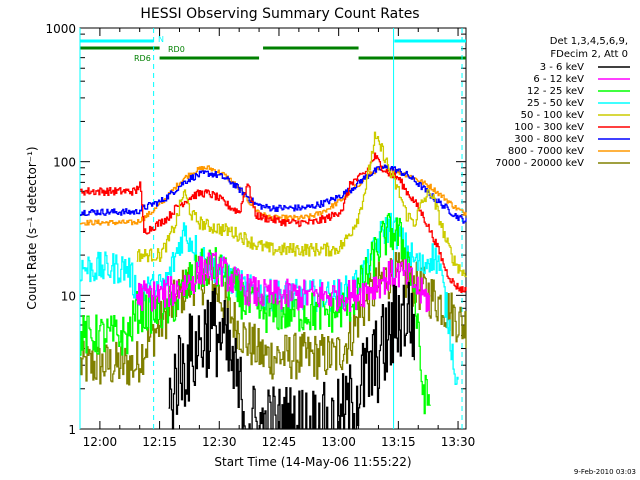  I want to click on legend-label-0: 3 - 6 keV, so click(562, 67).